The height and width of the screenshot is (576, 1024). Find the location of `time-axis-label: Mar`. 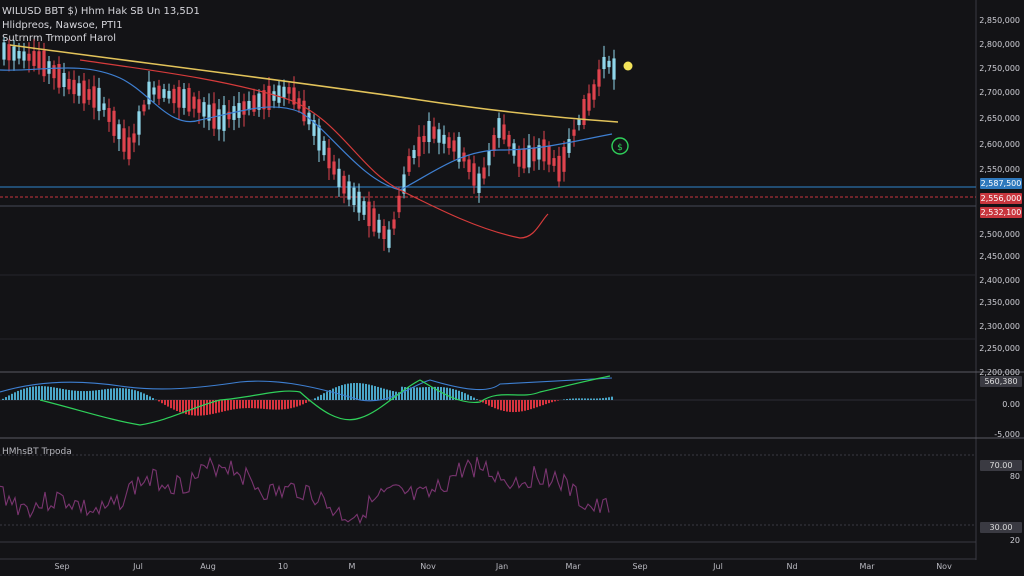

time-axis-label: Mar is located at coordinates (867, 566).